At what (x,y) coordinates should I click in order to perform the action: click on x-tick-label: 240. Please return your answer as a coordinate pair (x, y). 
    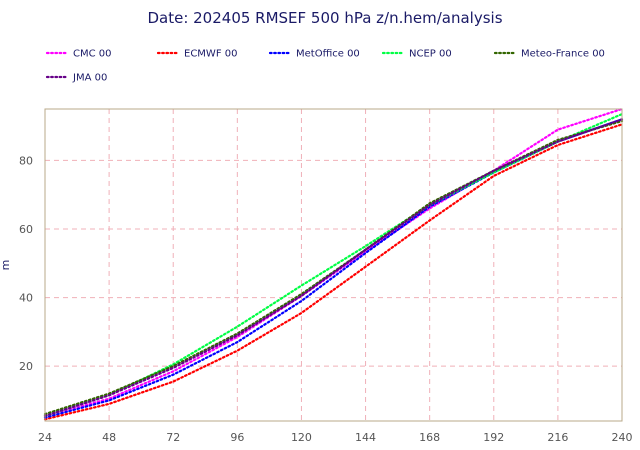
    Looking at the image, I should click on (622, 437).